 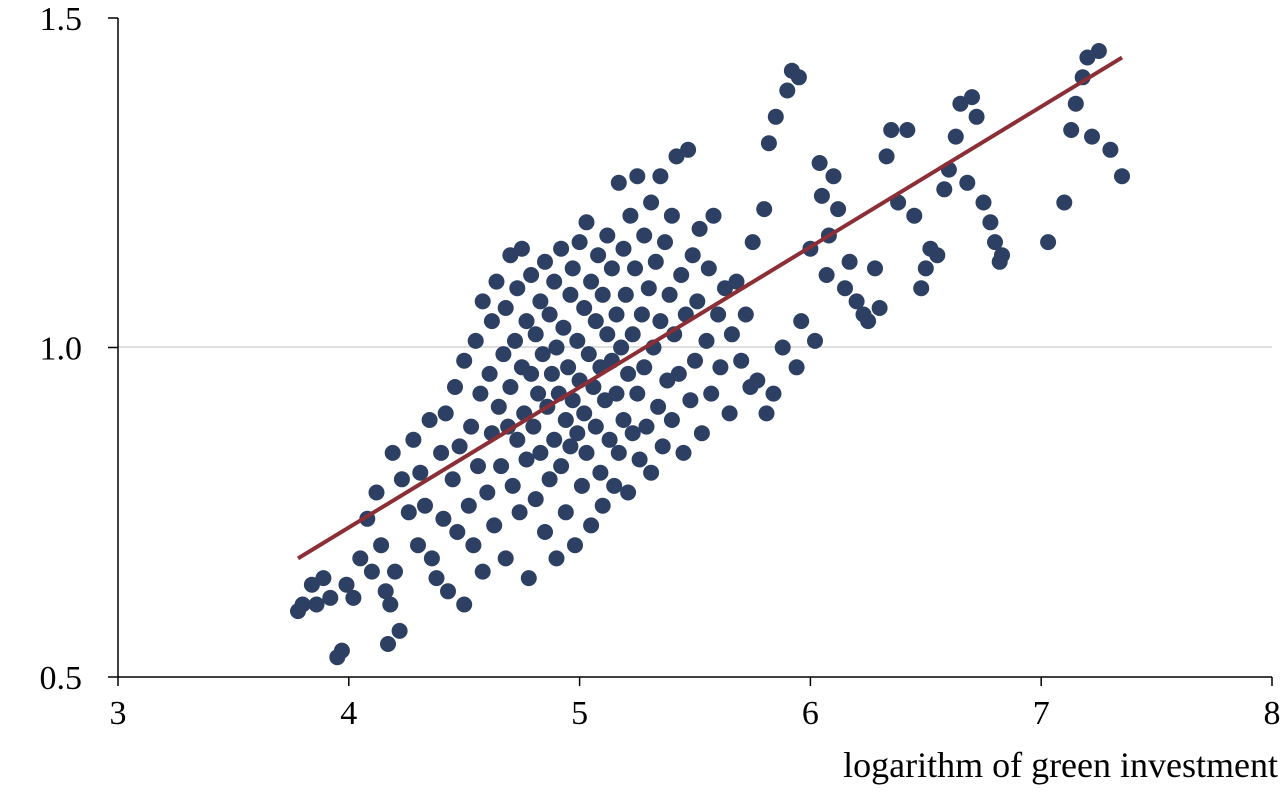 What do you see at coordinates (61, 19) in the screenshot?
I see `y-tick-label: 1.5` at bounding box center [61, 19].